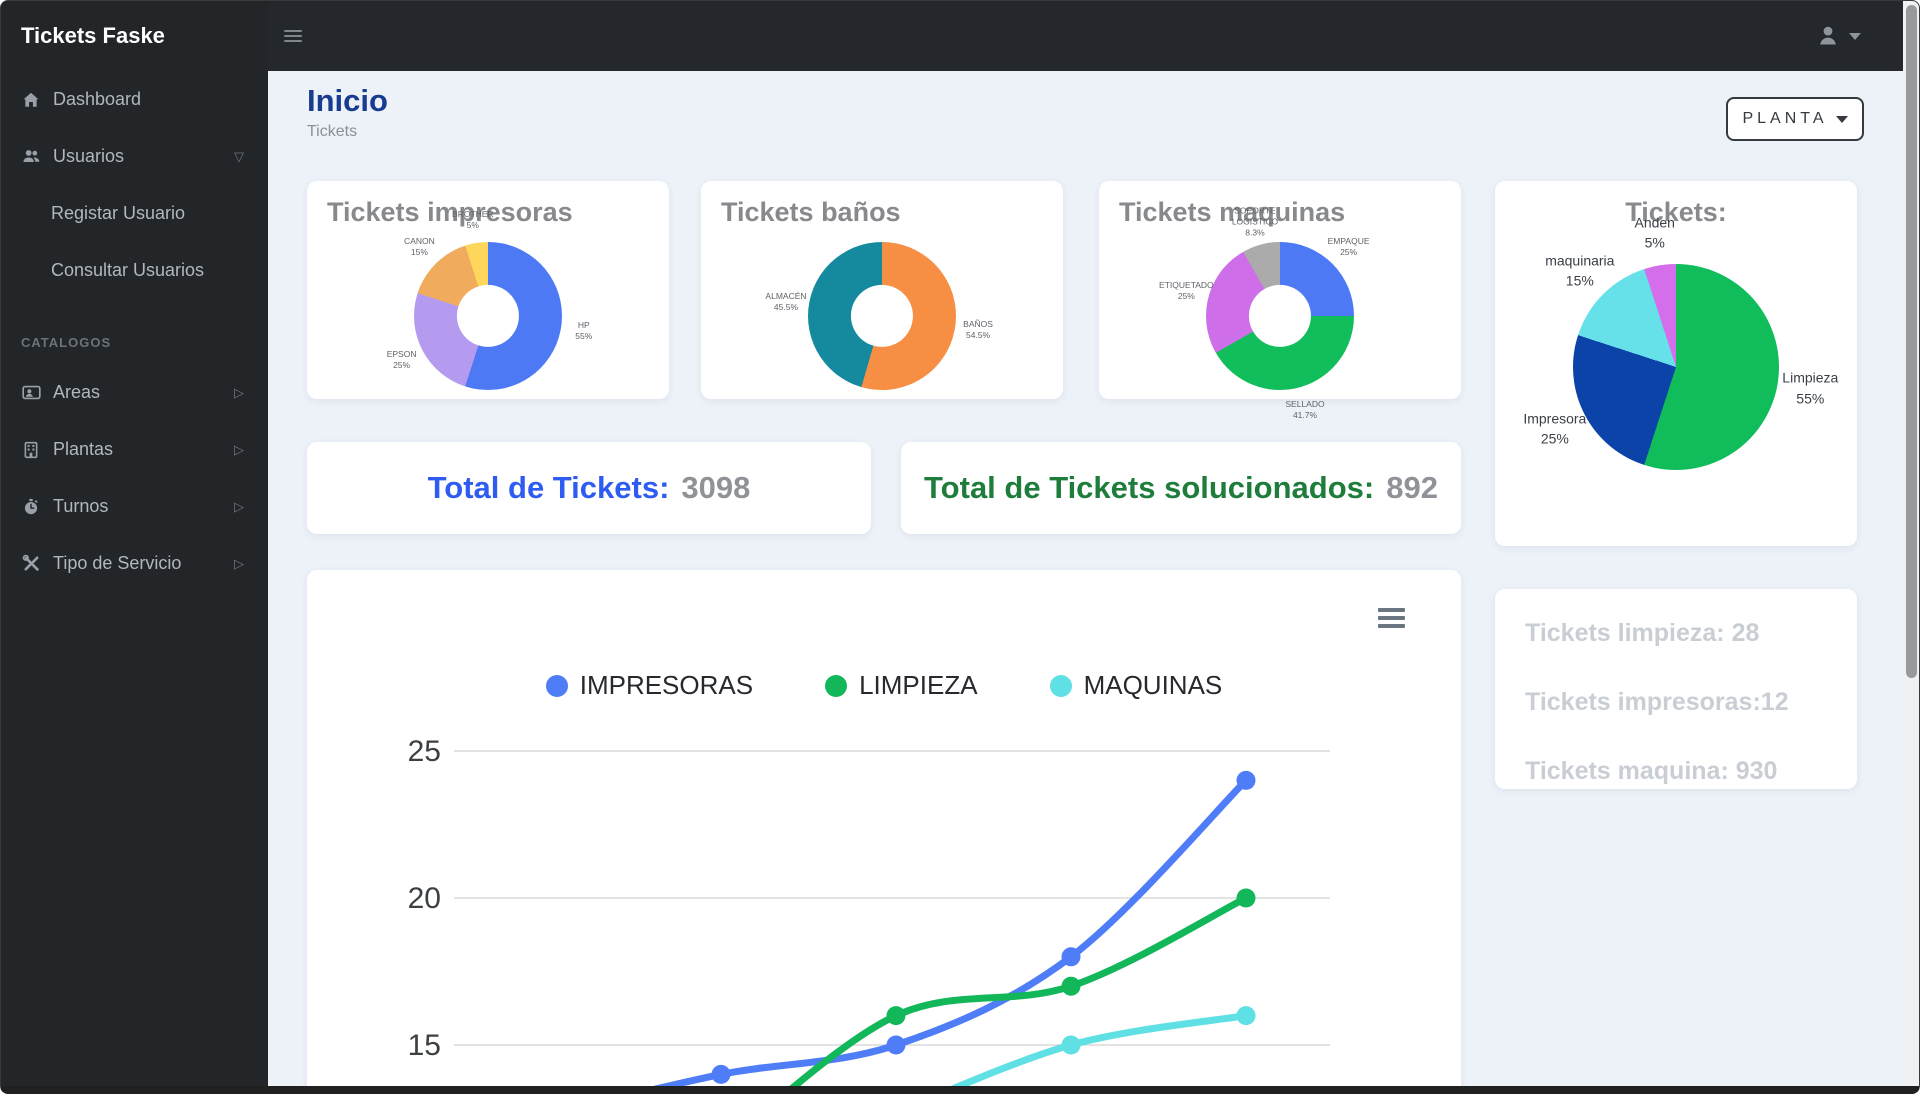 The width and height of the screenshot is (1920, 1094). What do you see at coordinates (1255, 221) in the screenshot?
I see `slice-label: SOPORTE LOGISTICO 8.3%` at bounding box center [1255, 221].